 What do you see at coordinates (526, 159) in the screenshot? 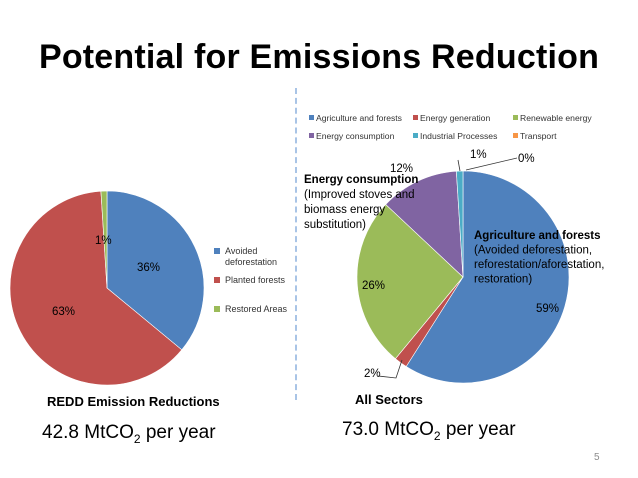
I see `data-label-transport: 0%` at bounding box center [526, 159].